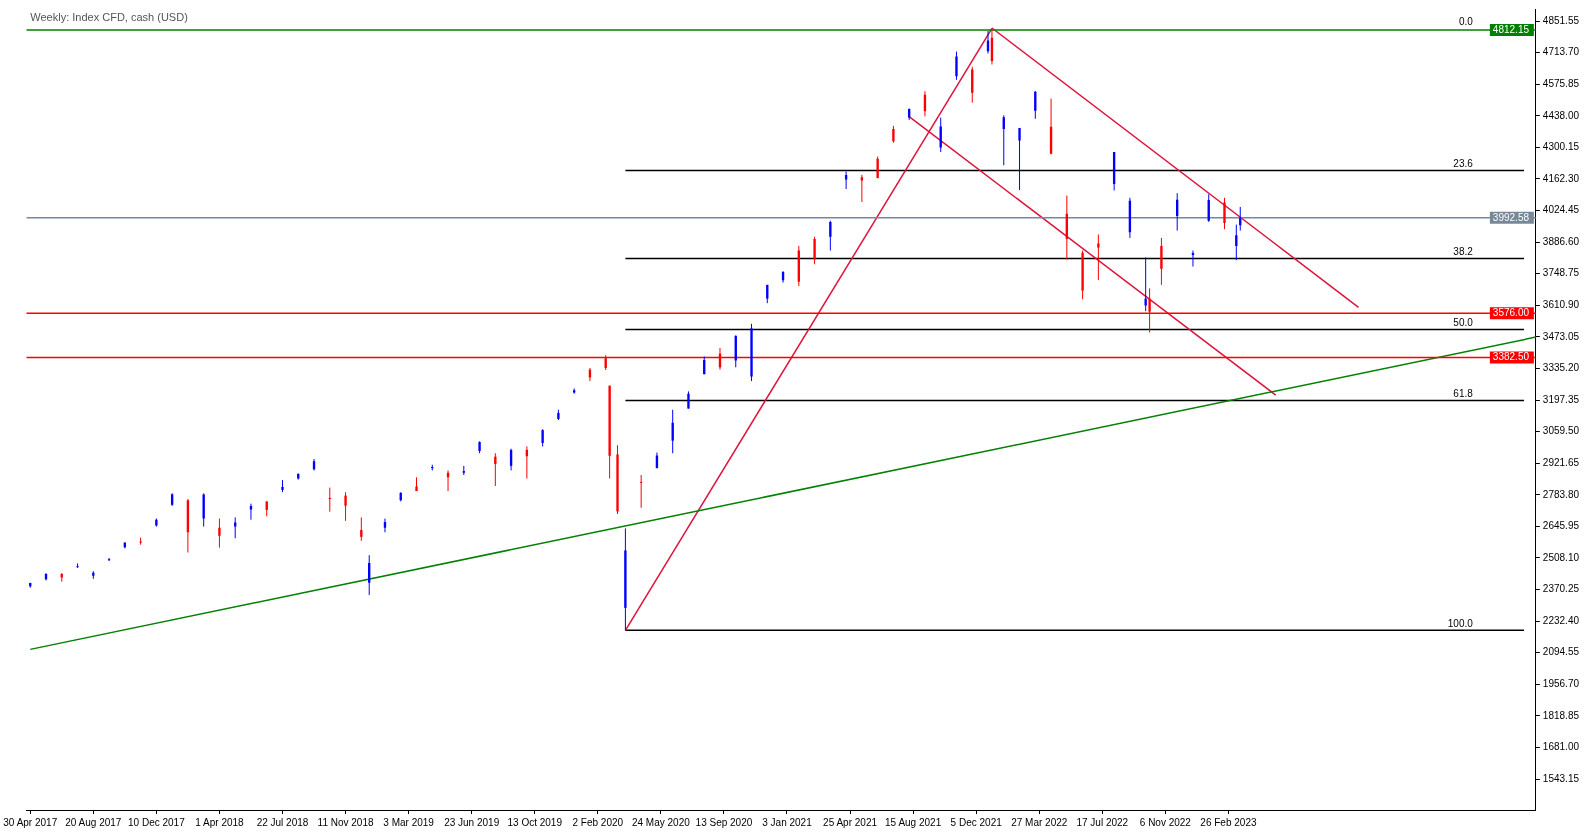 The width and height of the screenshot is (1586, 836). I want to click on ref-line-label: 3576.00, so click(1511, 313).